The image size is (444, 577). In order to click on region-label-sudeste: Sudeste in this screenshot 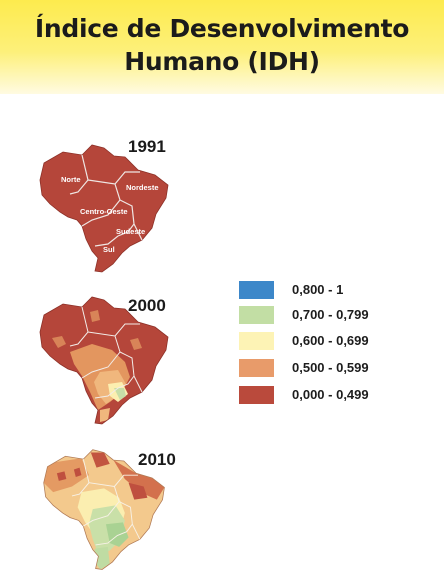, I will do `click(130, 231)`.